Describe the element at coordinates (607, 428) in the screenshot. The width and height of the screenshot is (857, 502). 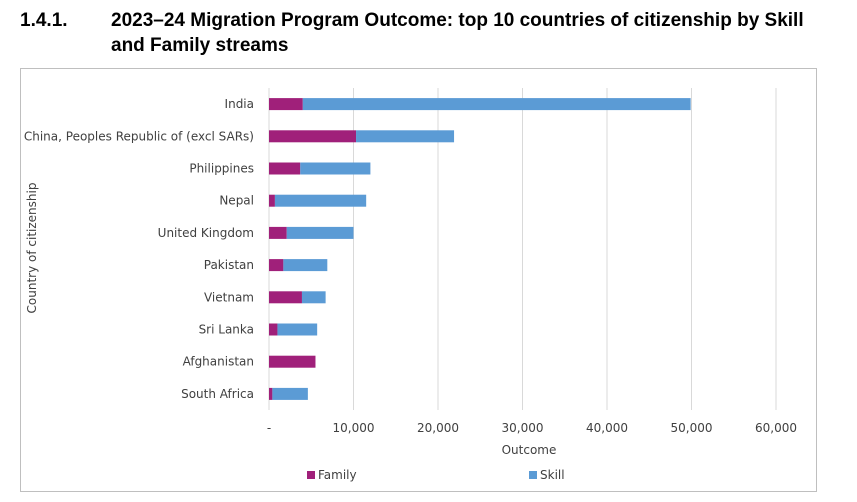
I see `x-tick-label: 40,000` at that location.